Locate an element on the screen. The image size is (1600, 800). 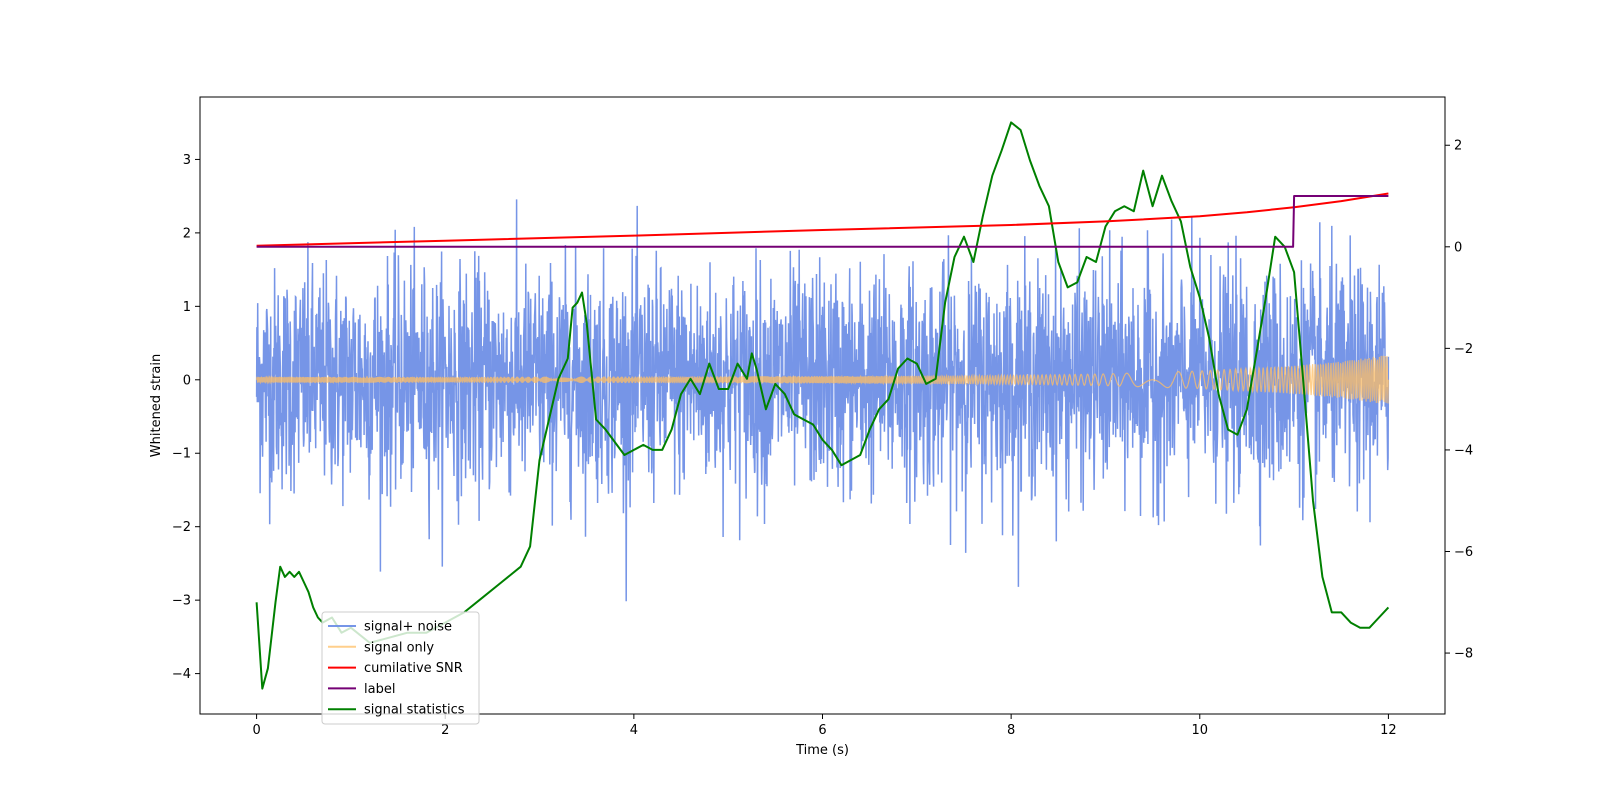
y2-tick-label: −6 is located at coordinates (1463, 552).